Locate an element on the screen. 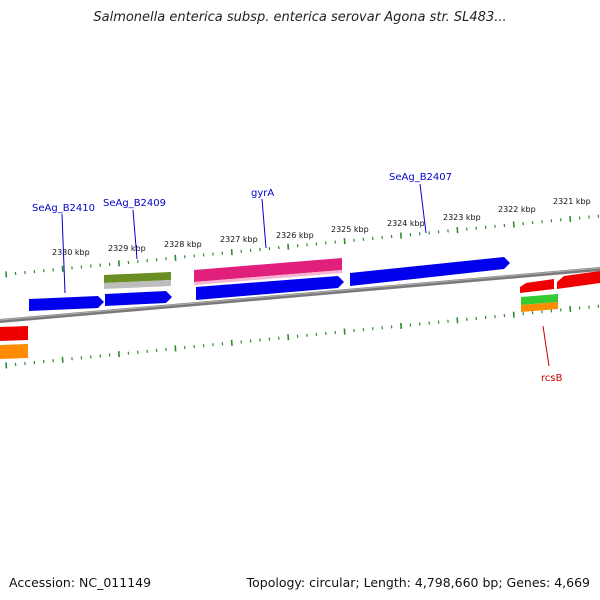 This screenshot has height=600, width=600. forward-strand-features is located at coordinates (223, 273).